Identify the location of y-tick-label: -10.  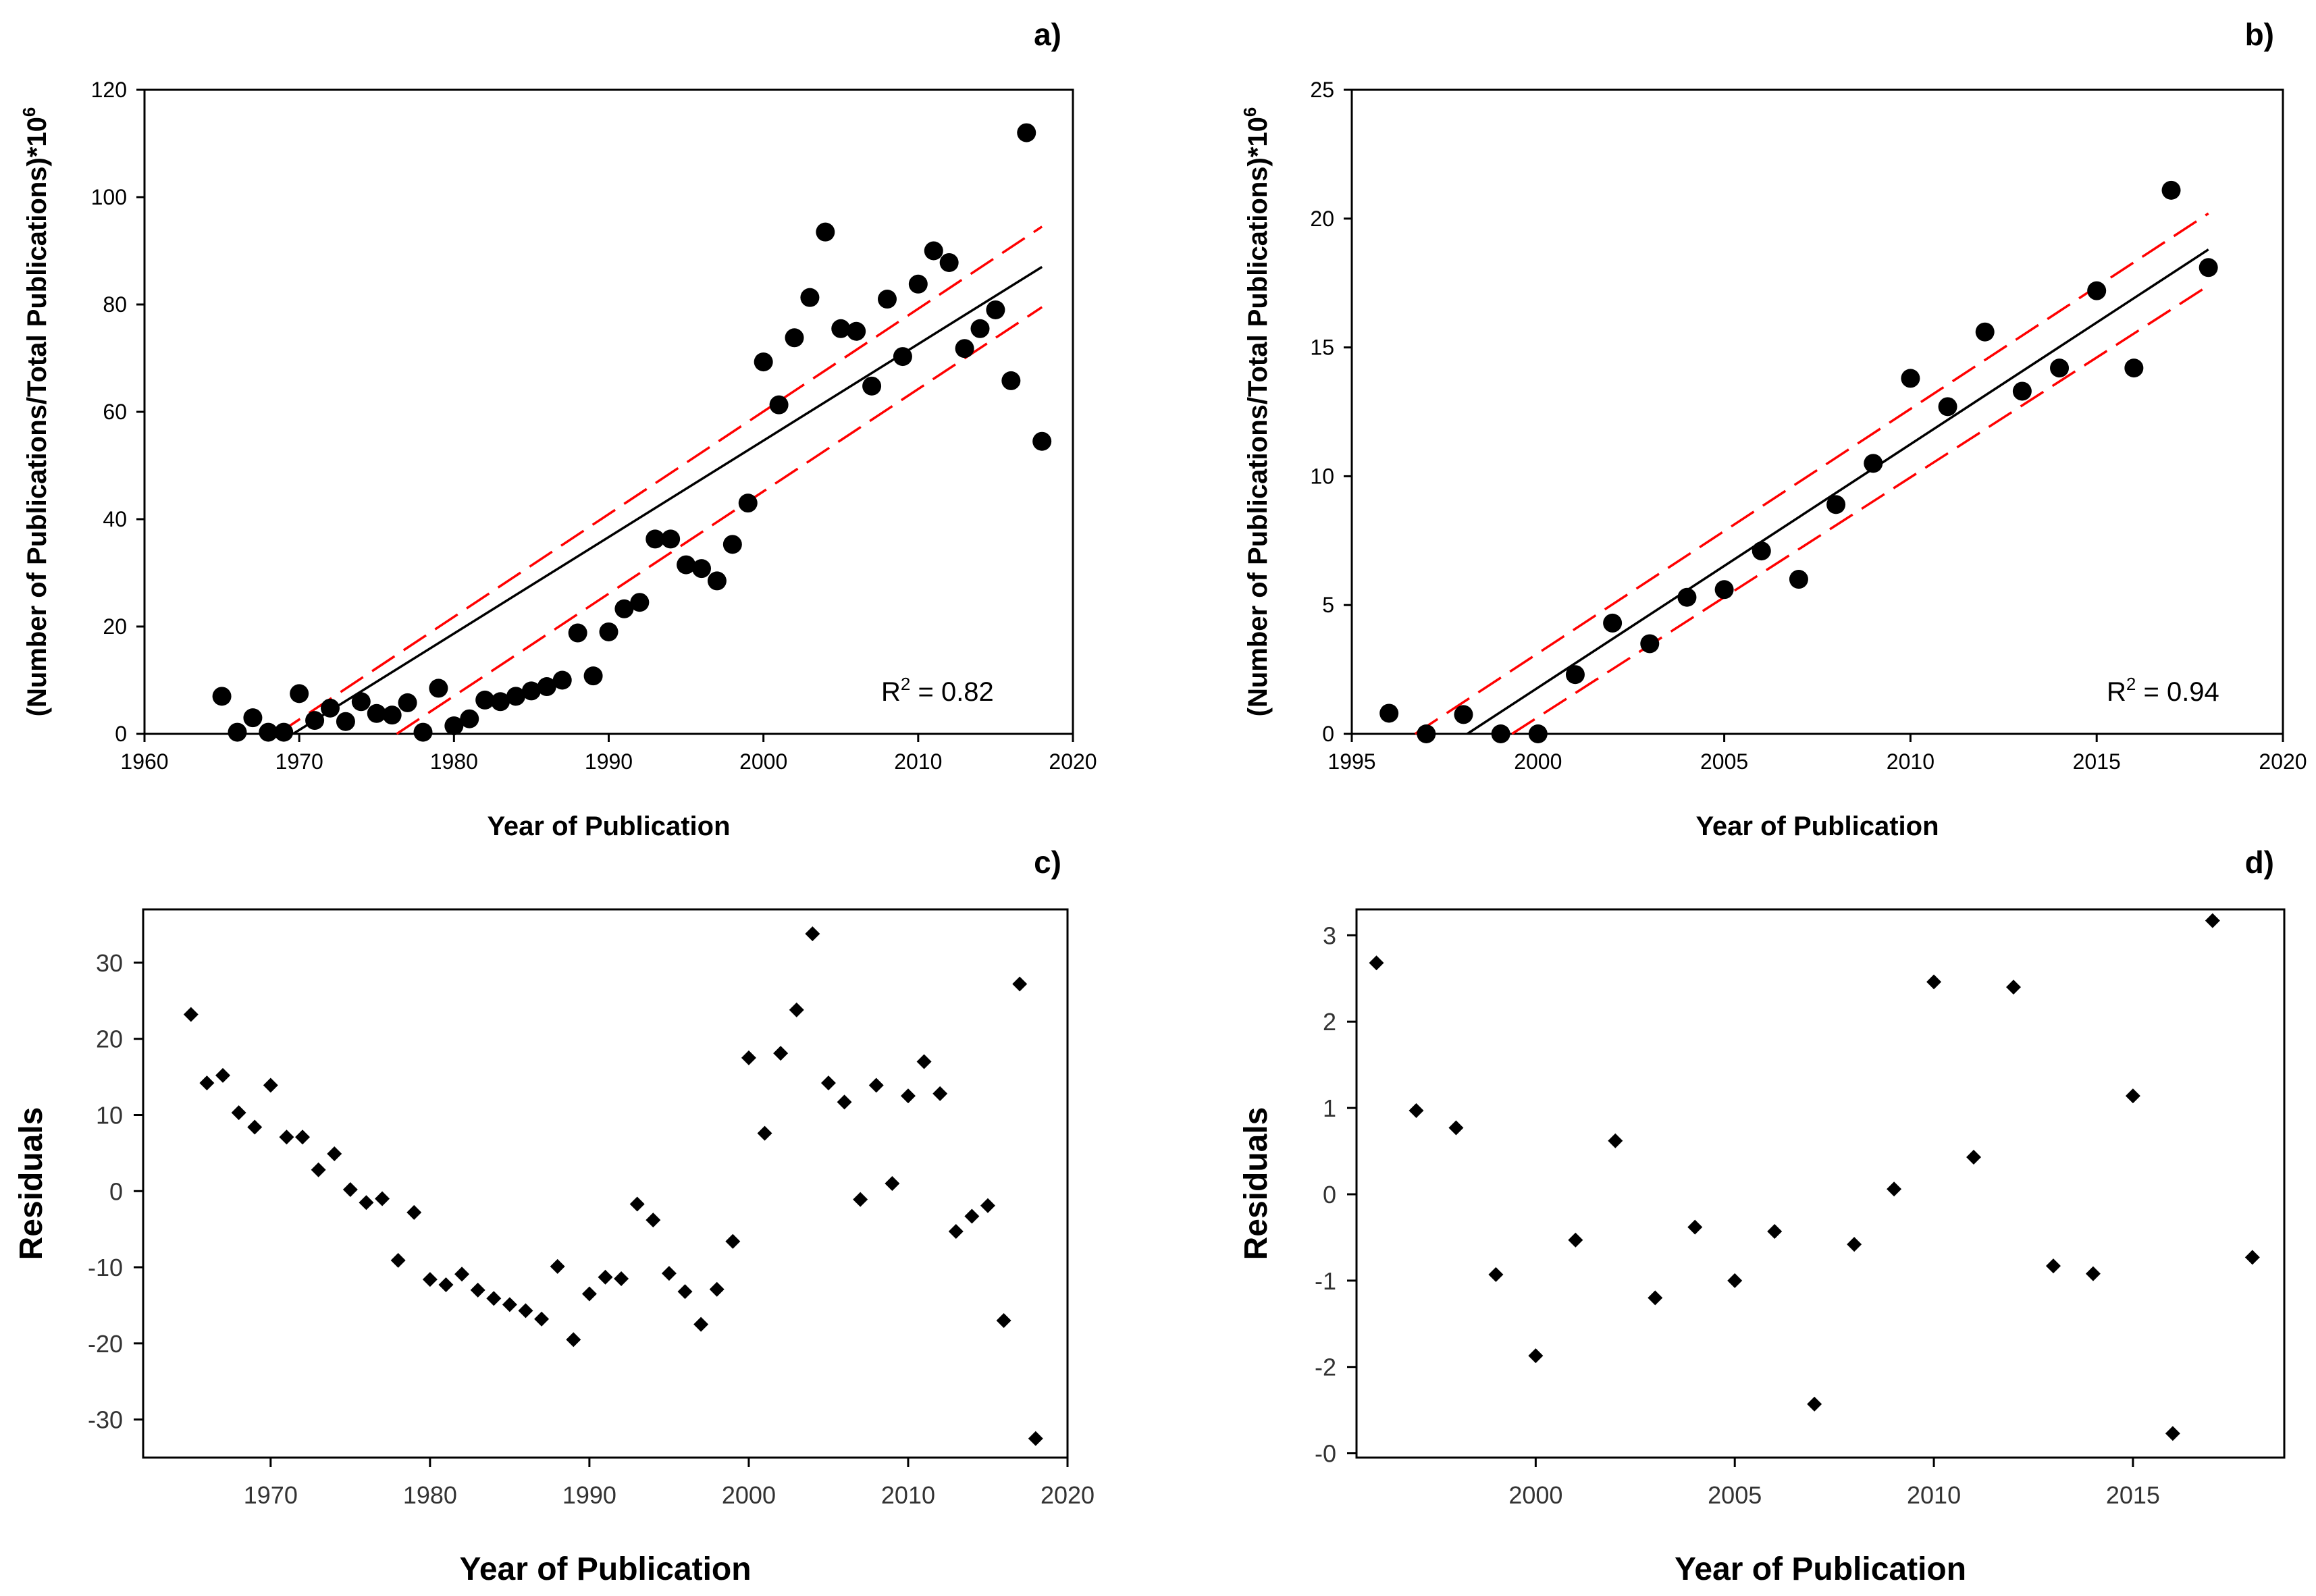
(105, 1267).